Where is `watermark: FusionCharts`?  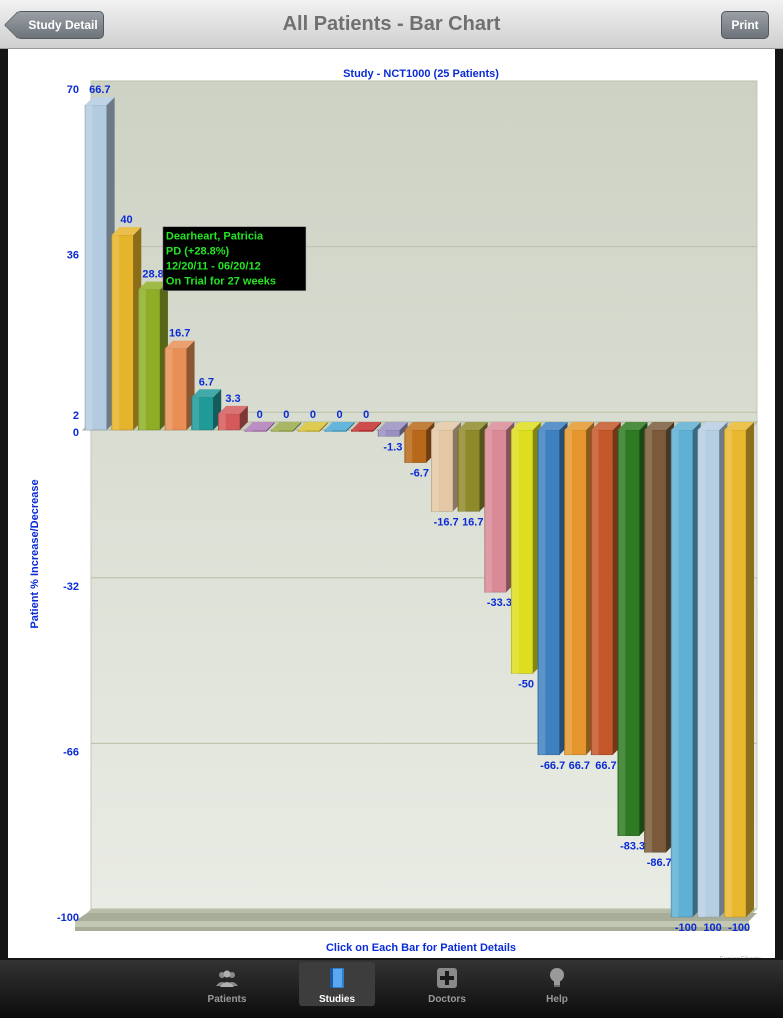
watermark: FusionCharts is located at coordinates (740, 957).